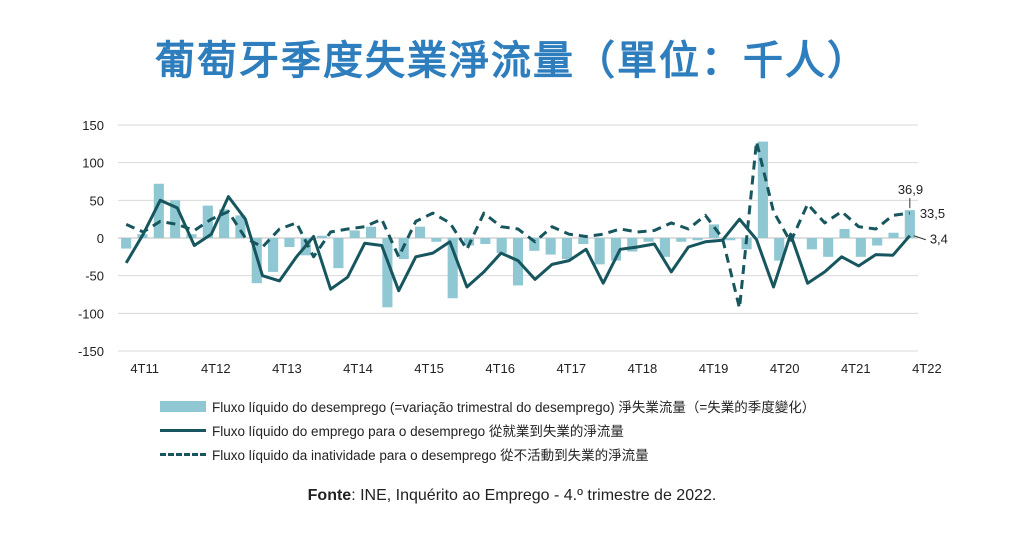  What do you see at coordinates (91, 313) in the screenshot?
I see `y-tick-label: -100` at bounding box center [91, 313].